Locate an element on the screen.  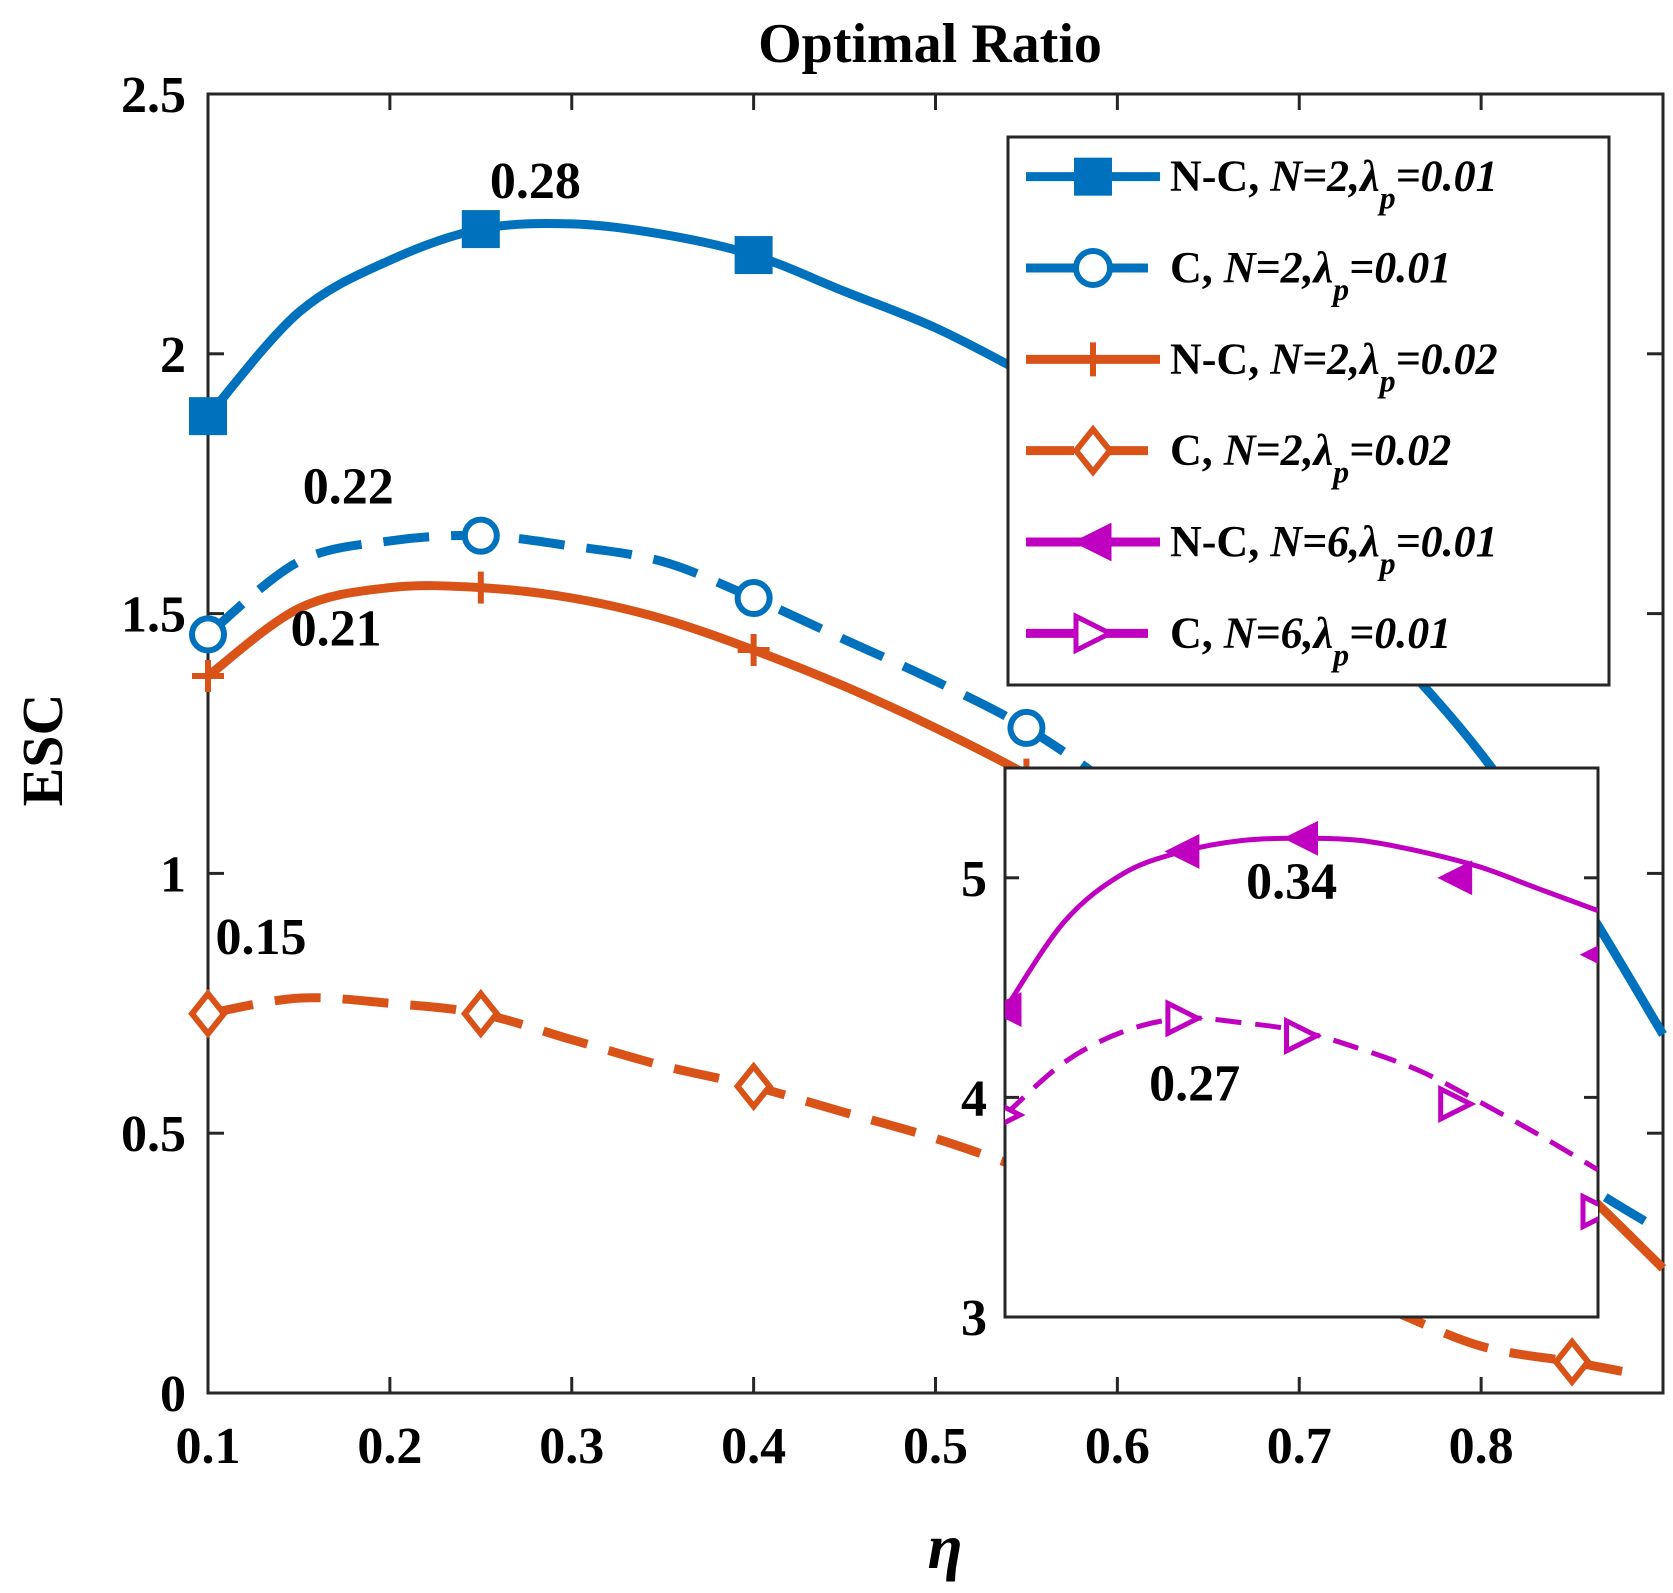
legend-box is located at coordinates (1308, 411).